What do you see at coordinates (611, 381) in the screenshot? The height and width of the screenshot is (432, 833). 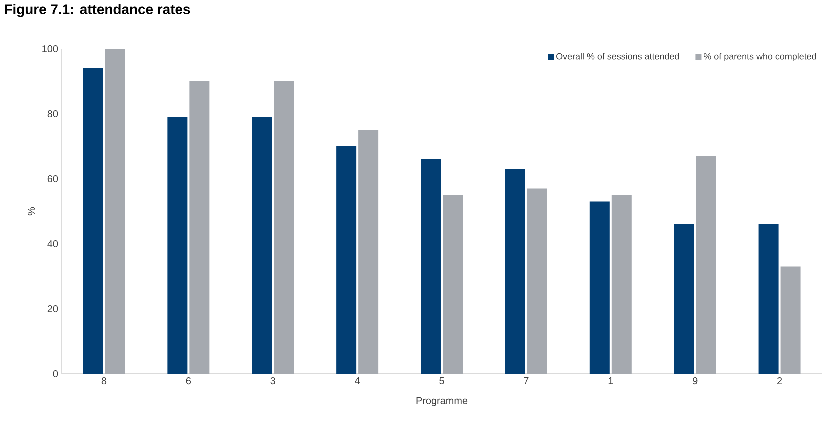 I see `x-tick-label: 1` at bounding box center [611, 381].